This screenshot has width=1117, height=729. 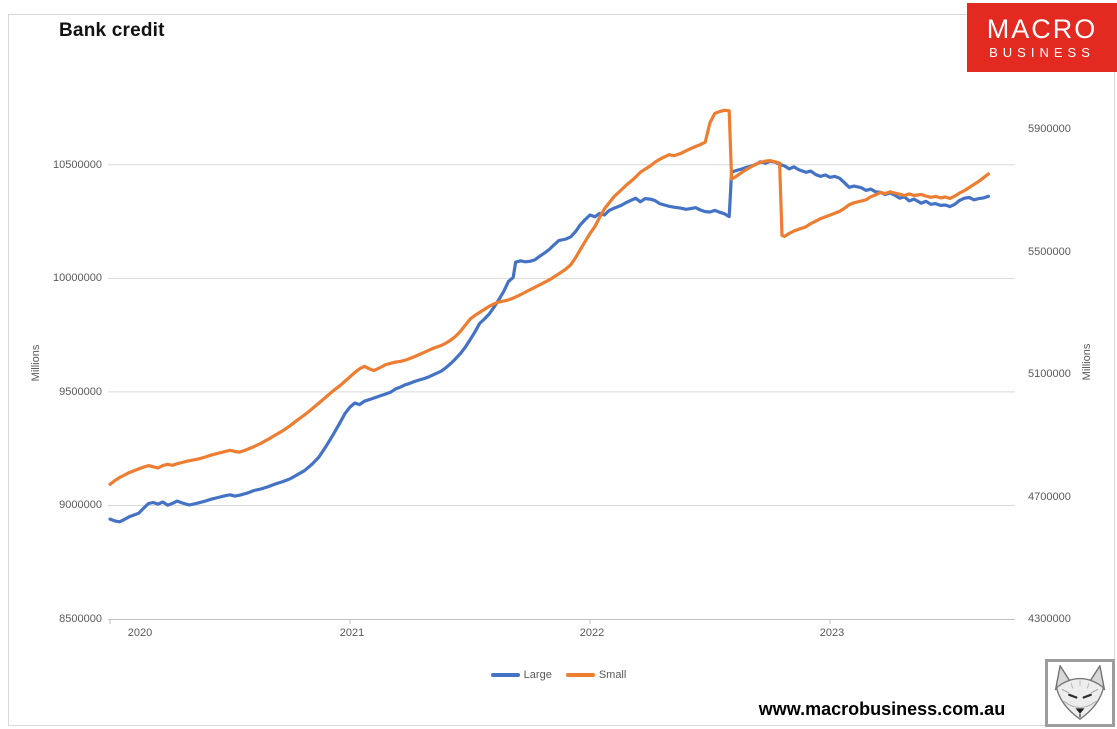 I want to click on left-axis-tick-label: 10500000, so click(x=77, y=164).